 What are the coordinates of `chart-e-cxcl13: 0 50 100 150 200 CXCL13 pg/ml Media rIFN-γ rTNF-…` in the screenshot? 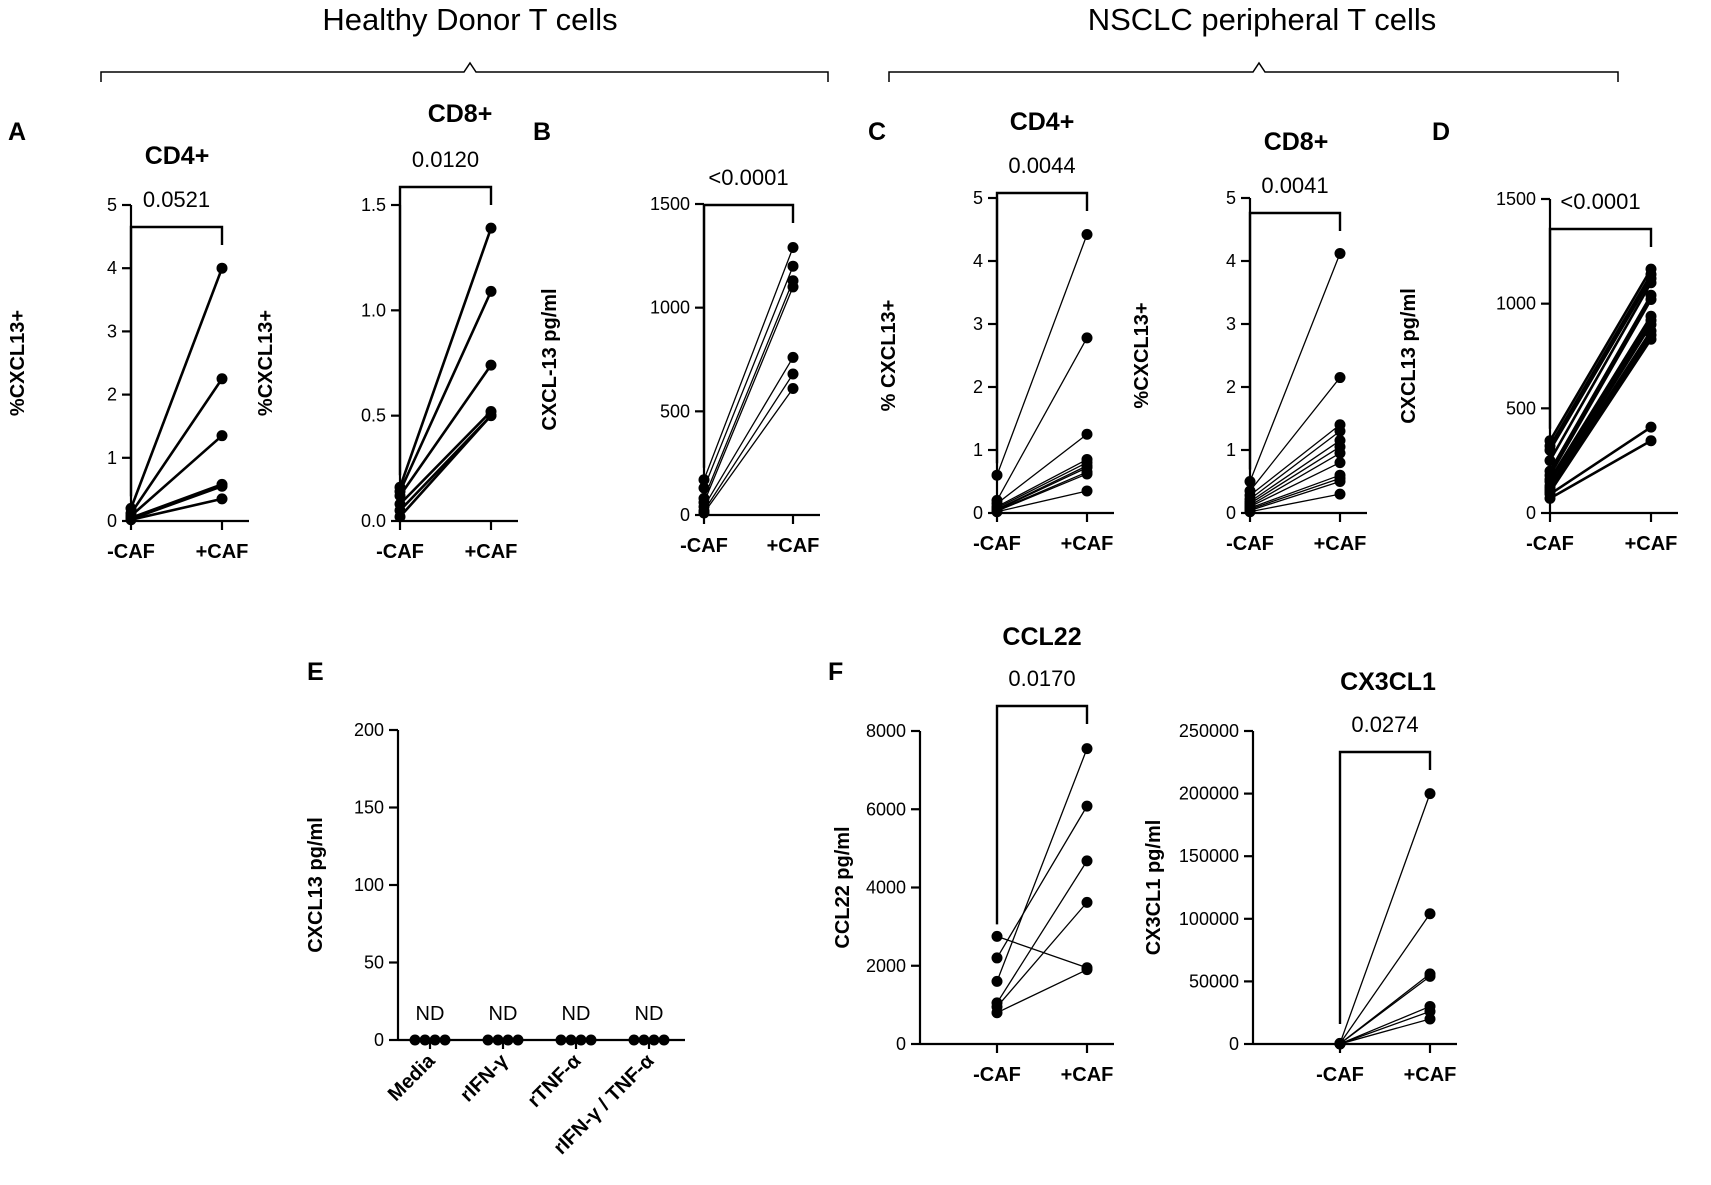 It's located at (495, 939).